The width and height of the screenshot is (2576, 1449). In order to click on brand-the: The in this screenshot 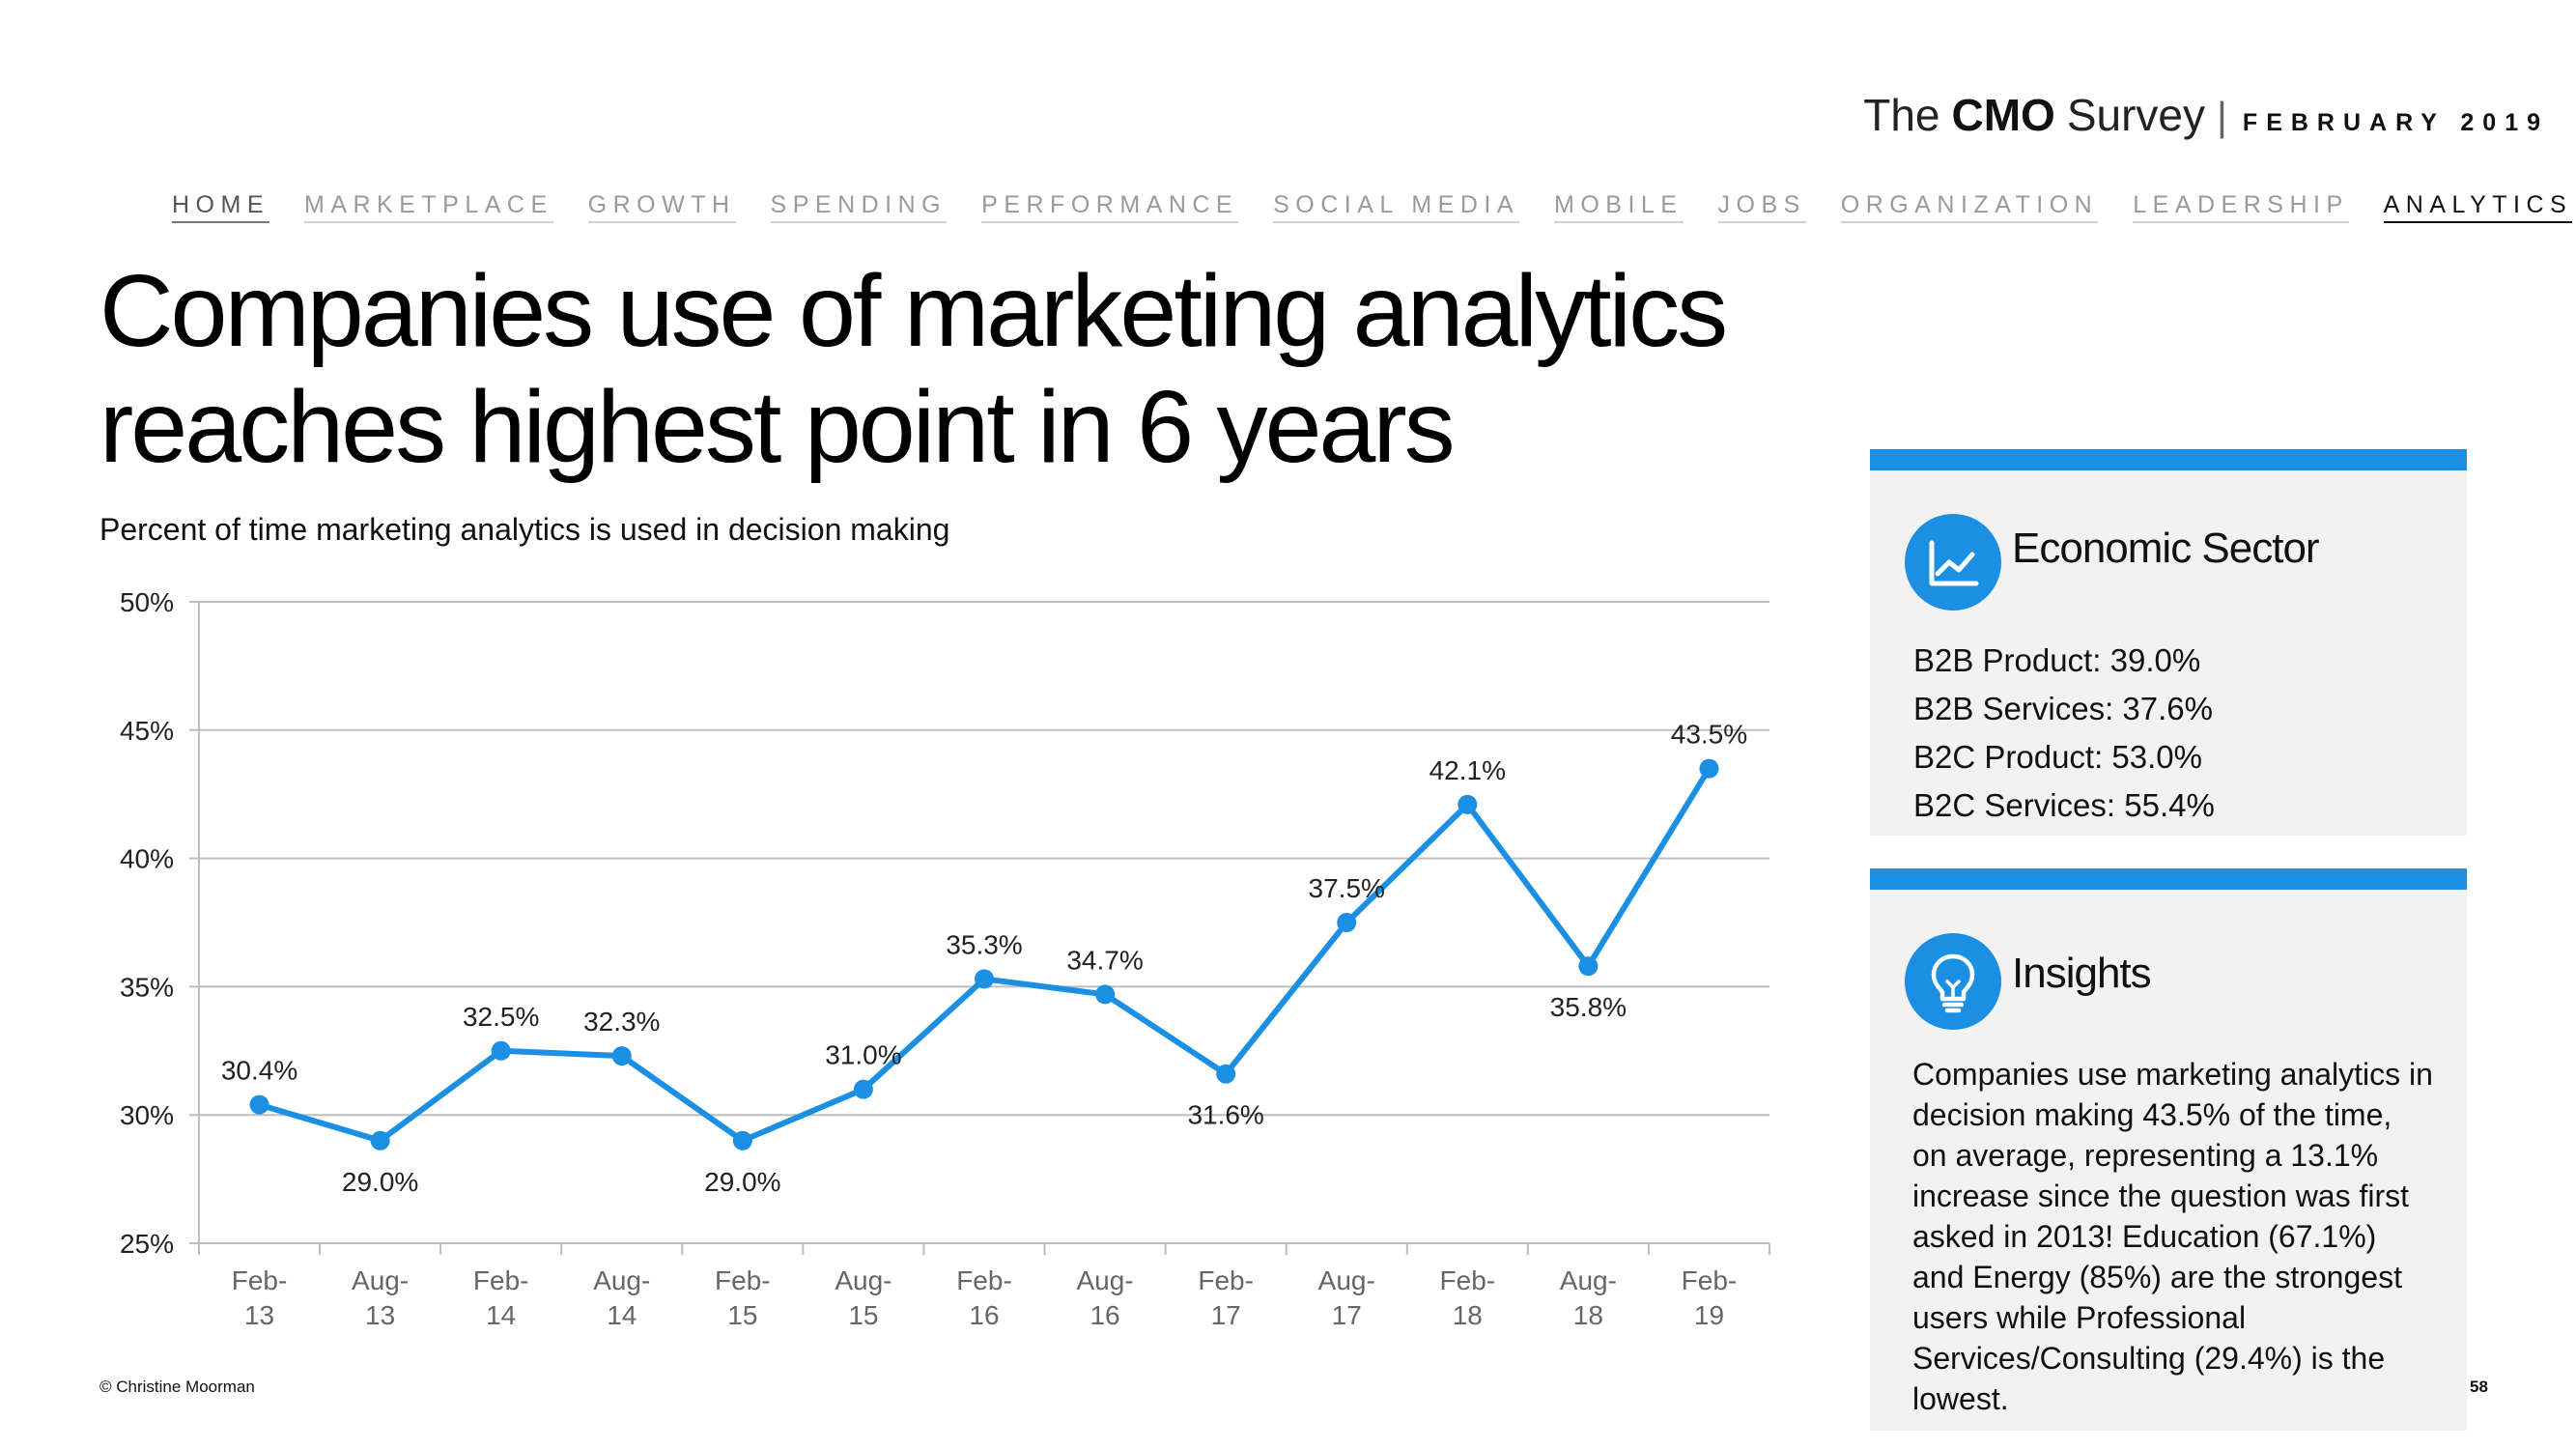, I will do `click(1901, 115)`.